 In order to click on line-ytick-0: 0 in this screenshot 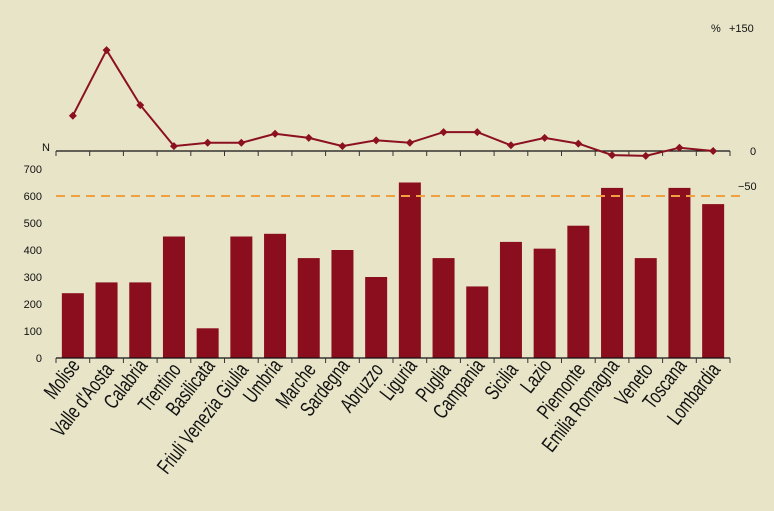, I will do `click(753, 152)`.